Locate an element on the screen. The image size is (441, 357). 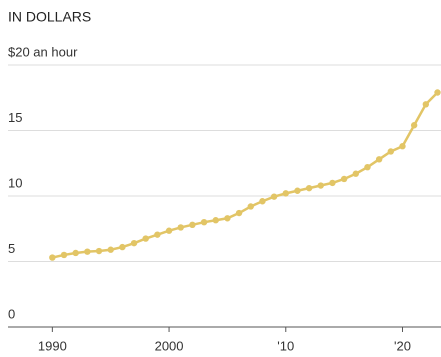
y-tick-label: 0 is located at coordinates (11, 313).